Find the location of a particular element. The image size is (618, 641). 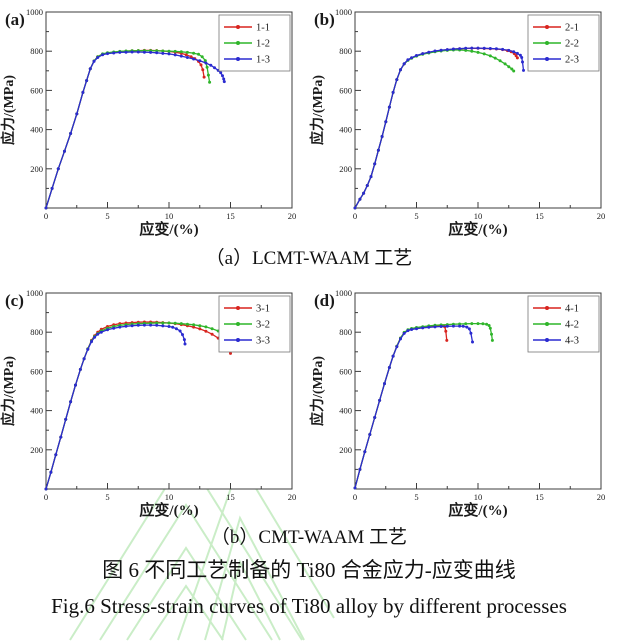

legend-label-2-2: 2-2 is located at coordinates (572, 44).